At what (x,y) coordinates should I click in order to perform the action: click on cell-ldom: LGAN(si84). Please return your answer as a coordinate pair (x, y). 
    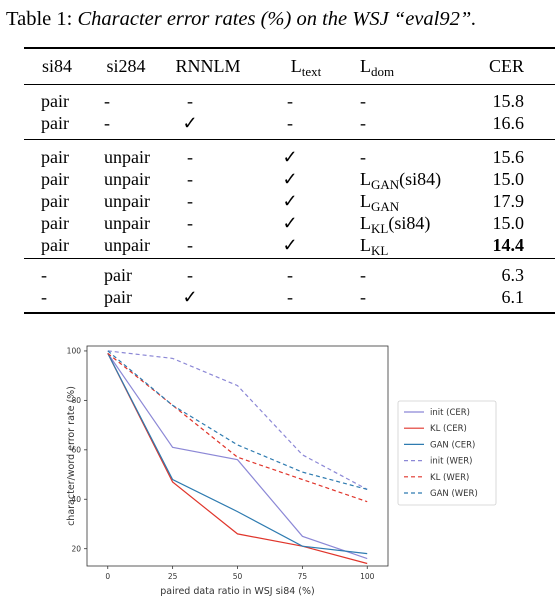
    Looking at the image, I should click on (400, 182).